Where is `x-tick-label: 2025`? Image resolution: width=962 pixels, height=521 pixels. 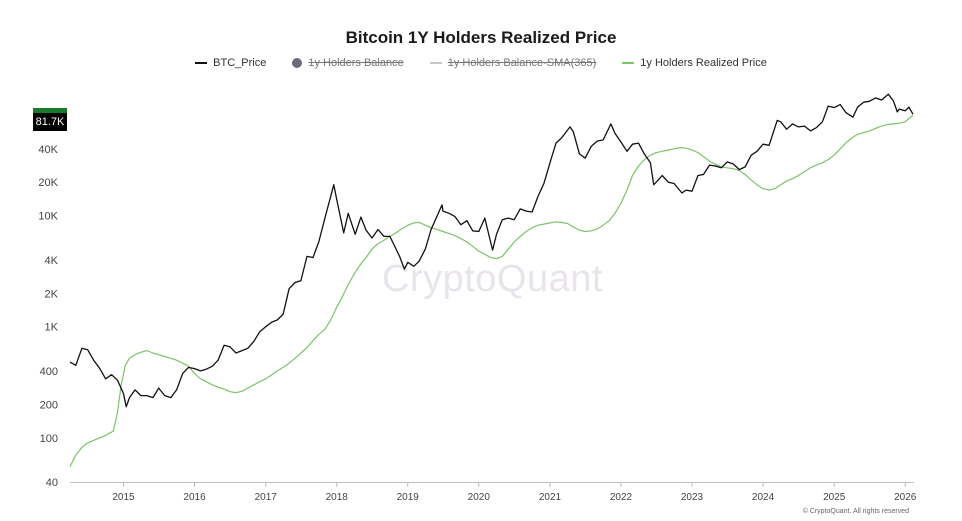
x-tick-label: 2025 is located at coordinates (834, 497).